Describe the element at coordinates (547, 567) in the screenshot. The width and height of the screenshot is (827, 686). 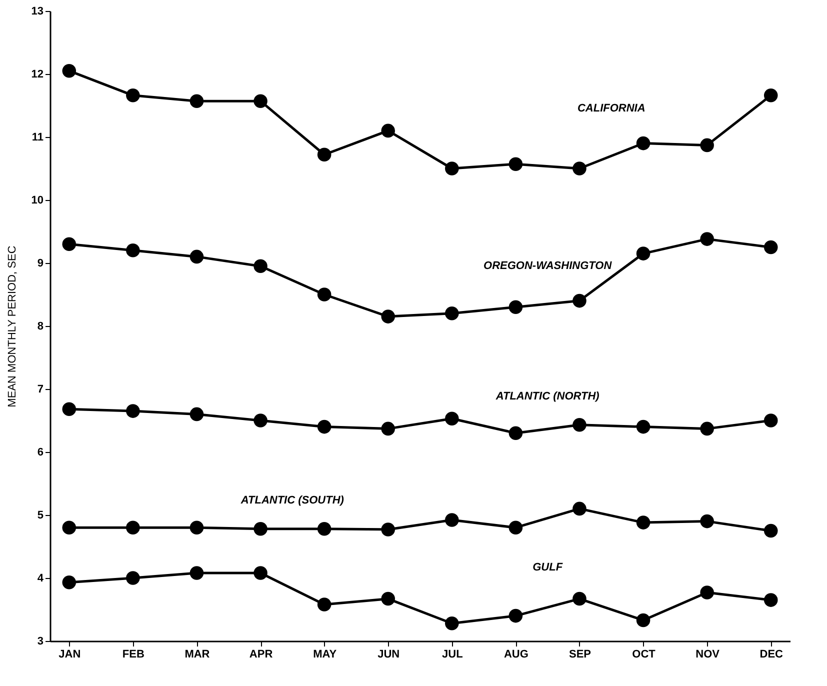
I see `text: GULF` at that location.